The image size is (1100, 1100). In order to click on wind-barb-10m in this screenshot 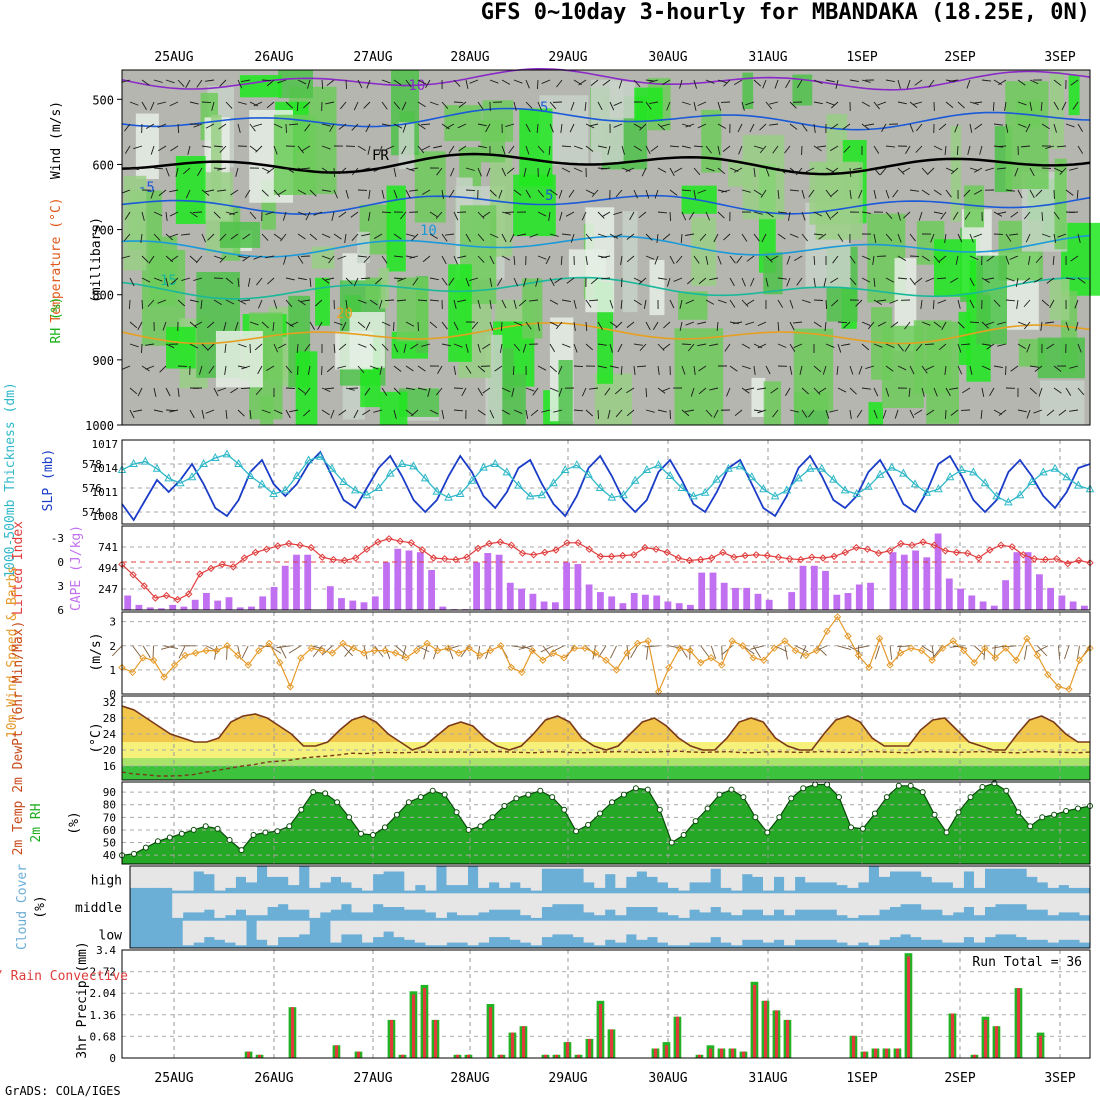, I will do `click(634, 652)`.